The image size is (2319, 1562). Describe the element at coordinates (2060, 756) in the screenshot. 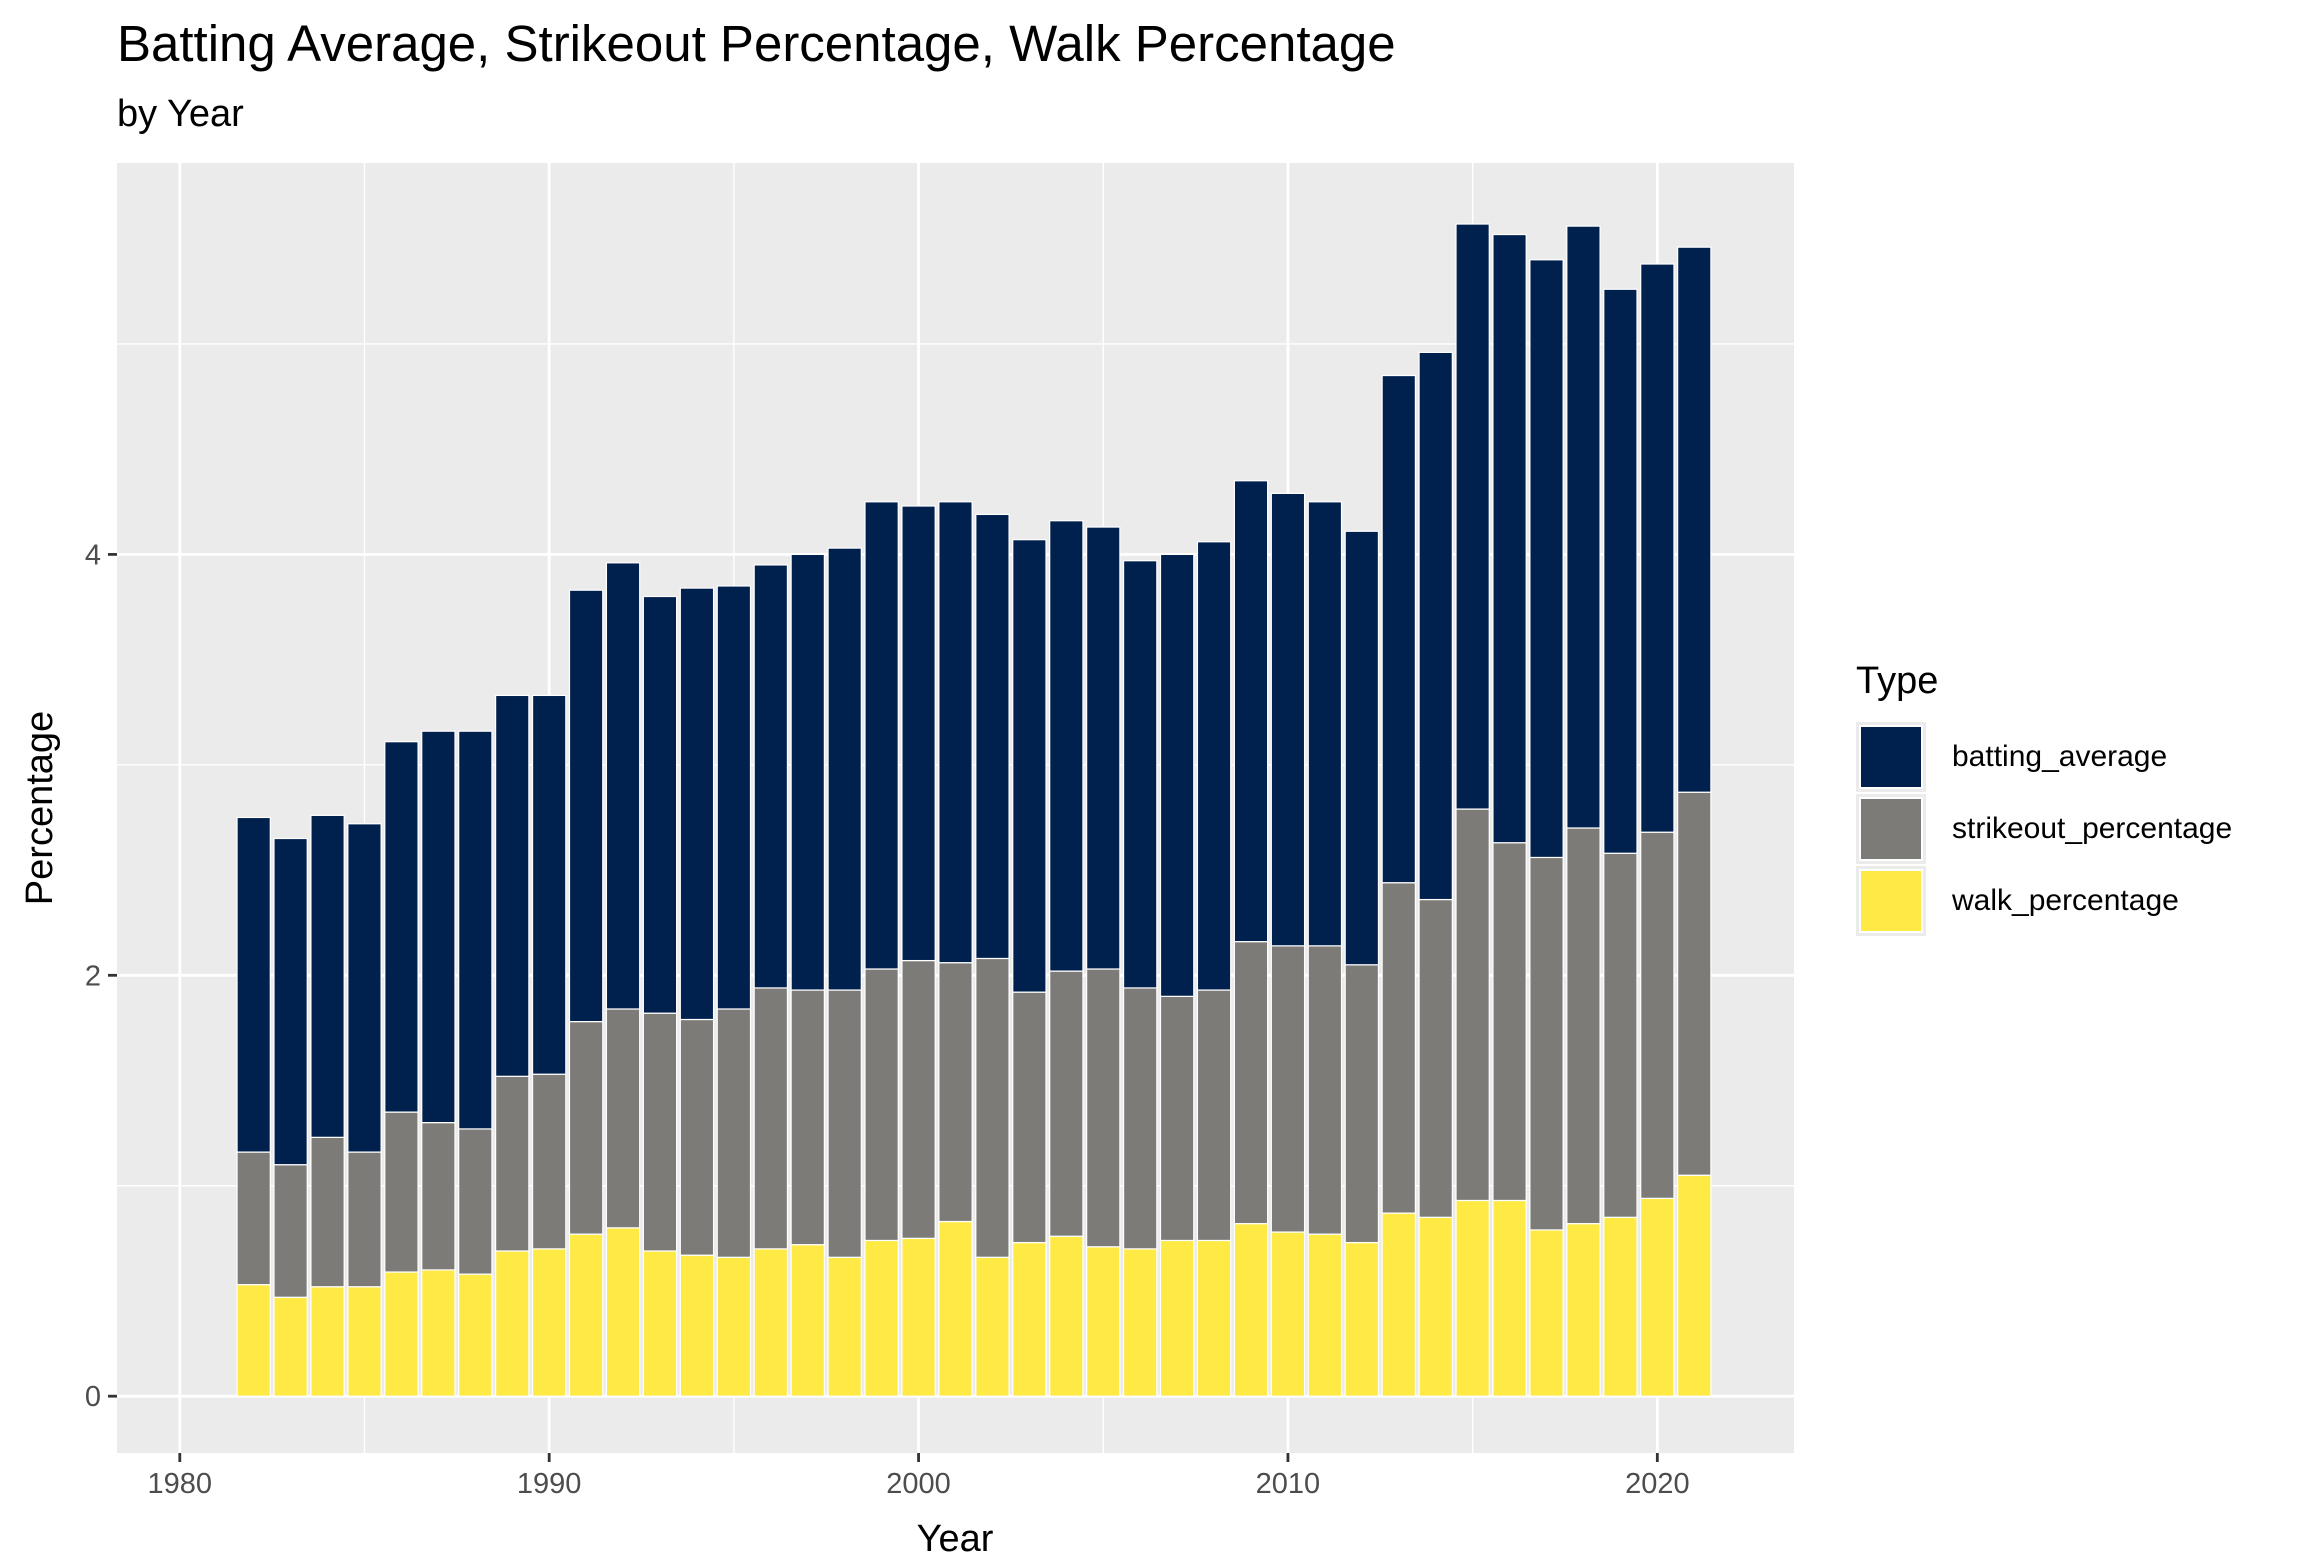

I see `legend-label: batting_average` at that location.